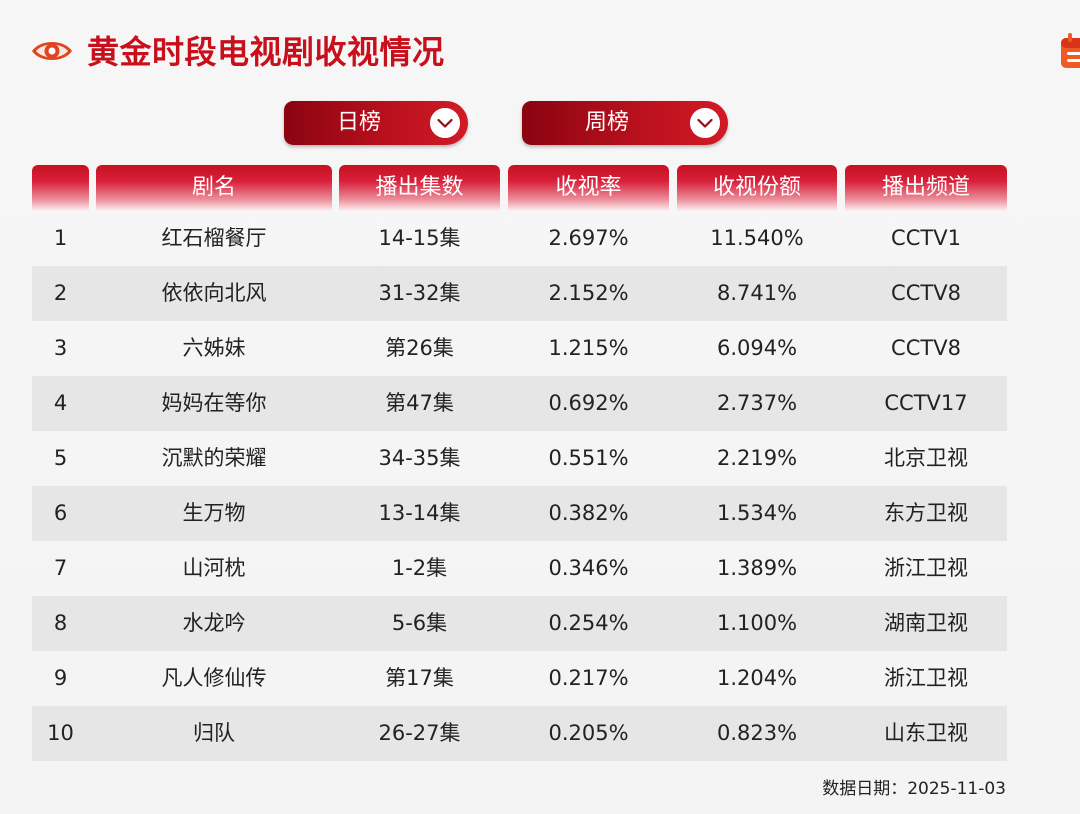  What do you see at coordinates (214, 348) in the screenshot?
I see `cell-title: 六姊妹` at bounding box center [214, 348].